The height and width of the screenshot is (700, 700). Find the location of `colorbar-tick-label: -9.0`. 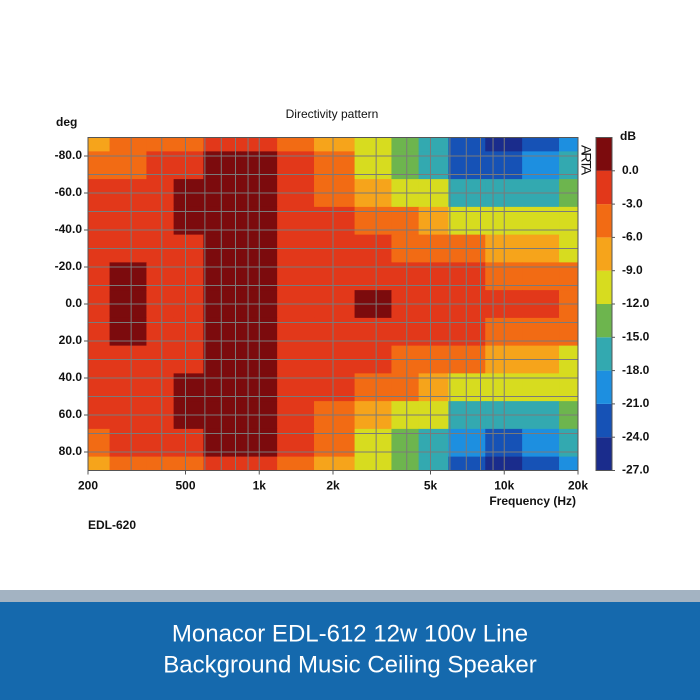

colorbar-tick-label: -9.0 is located at coordinates (632, 270).